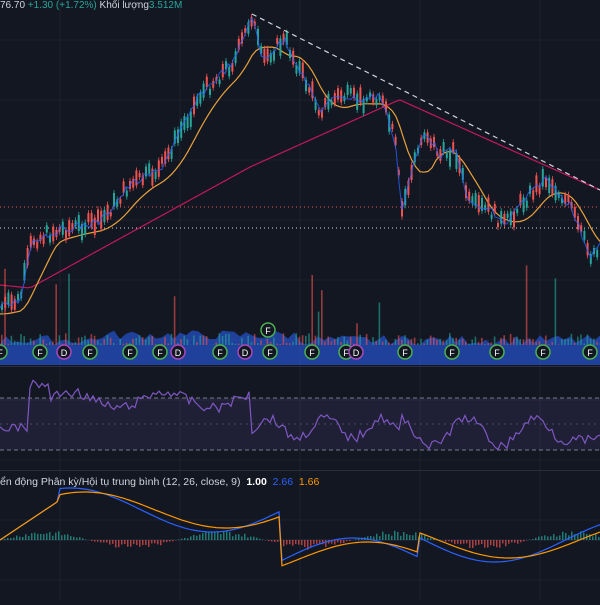 The image size is (600, 605). What do you see at coordinates (283, 482) in the screenshot?
I see `macd-line-value: 2.66` at bounding box center [283, 482].